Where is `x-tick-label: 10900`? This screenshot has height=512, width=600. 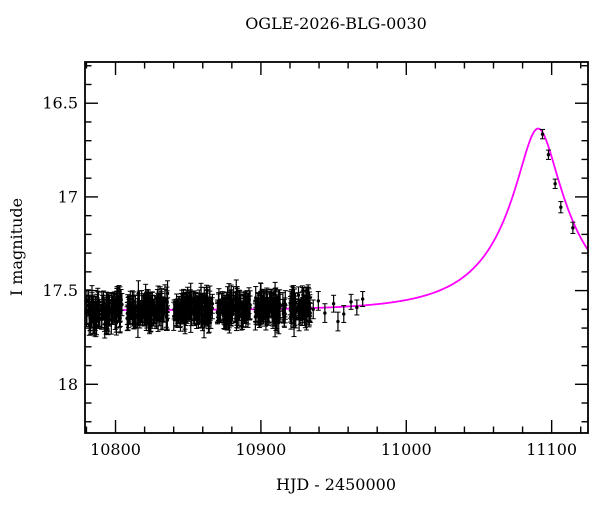
x-tick-label: 10900 is located at coordinates (260, 449).